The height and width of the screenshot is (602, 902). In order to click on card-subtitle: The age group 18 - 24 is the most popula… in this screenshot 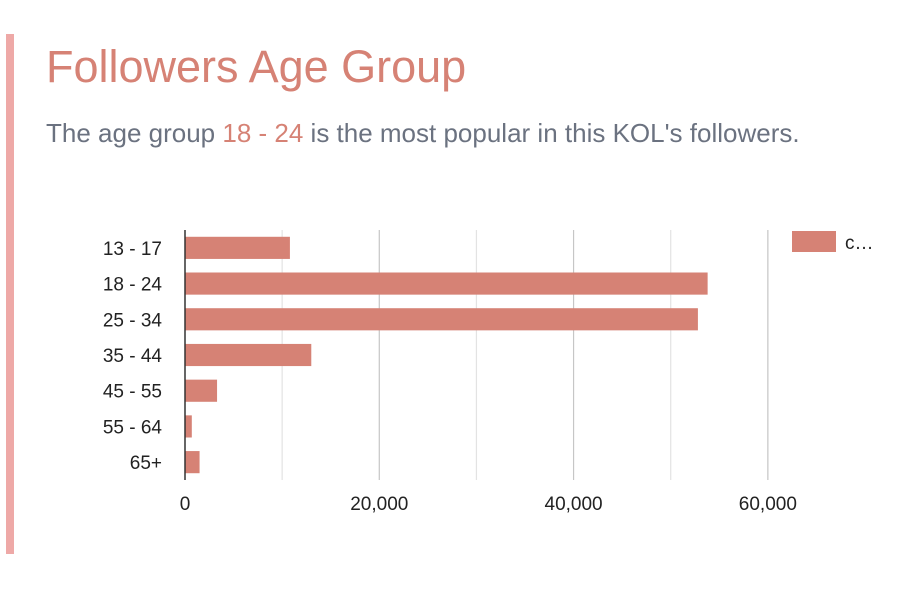, I will do `click(423, 133)`.